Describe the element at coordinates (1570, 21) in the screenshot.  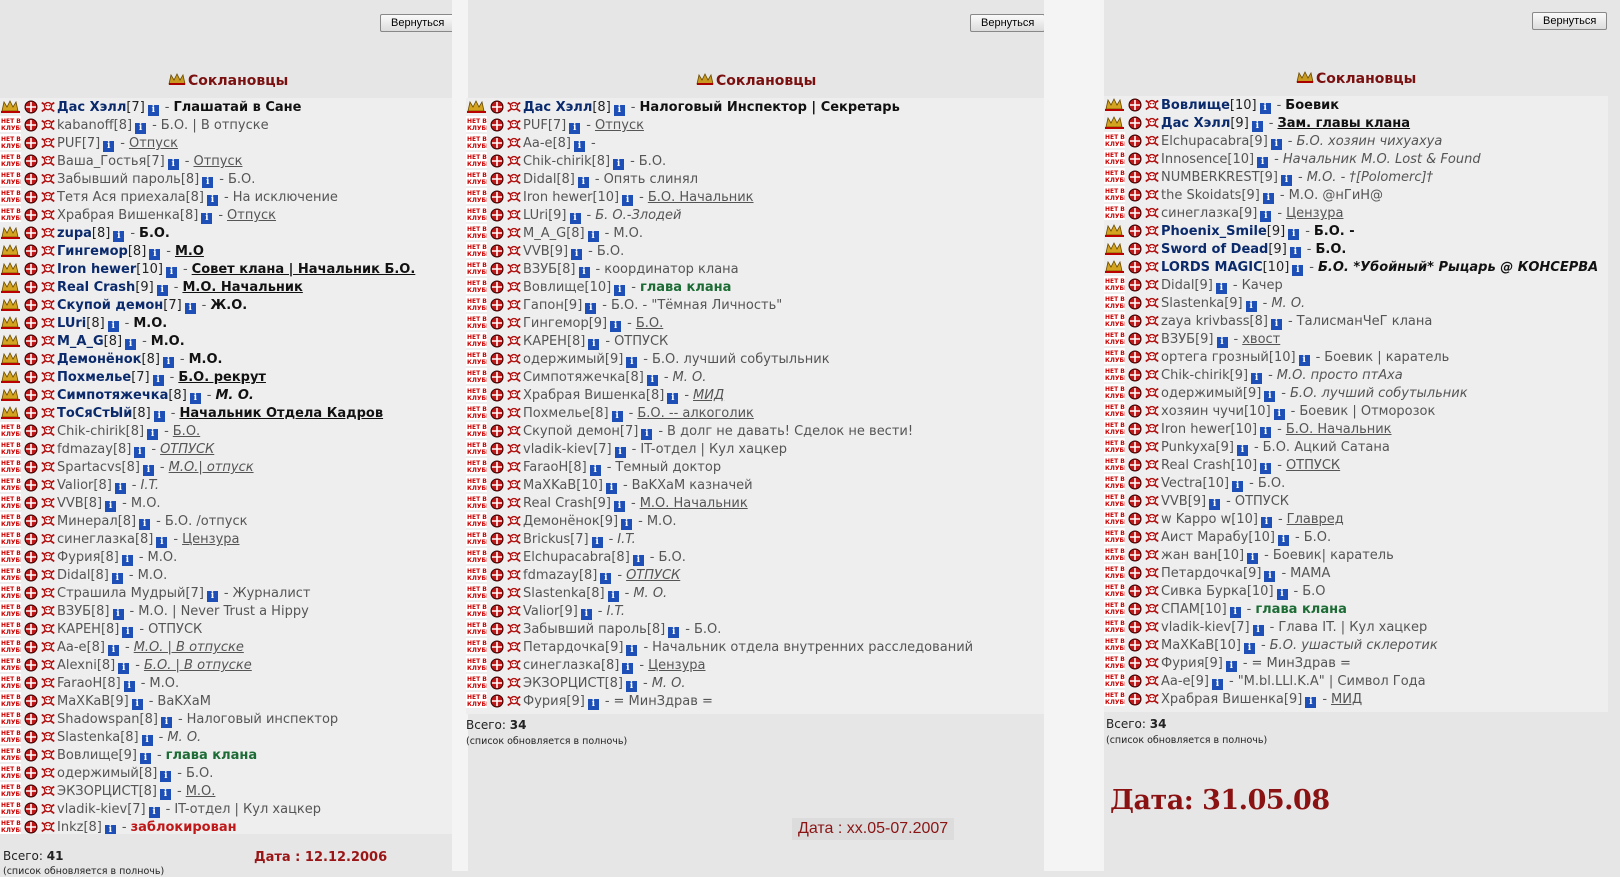
I see `back-button: Вернуться` at that location.